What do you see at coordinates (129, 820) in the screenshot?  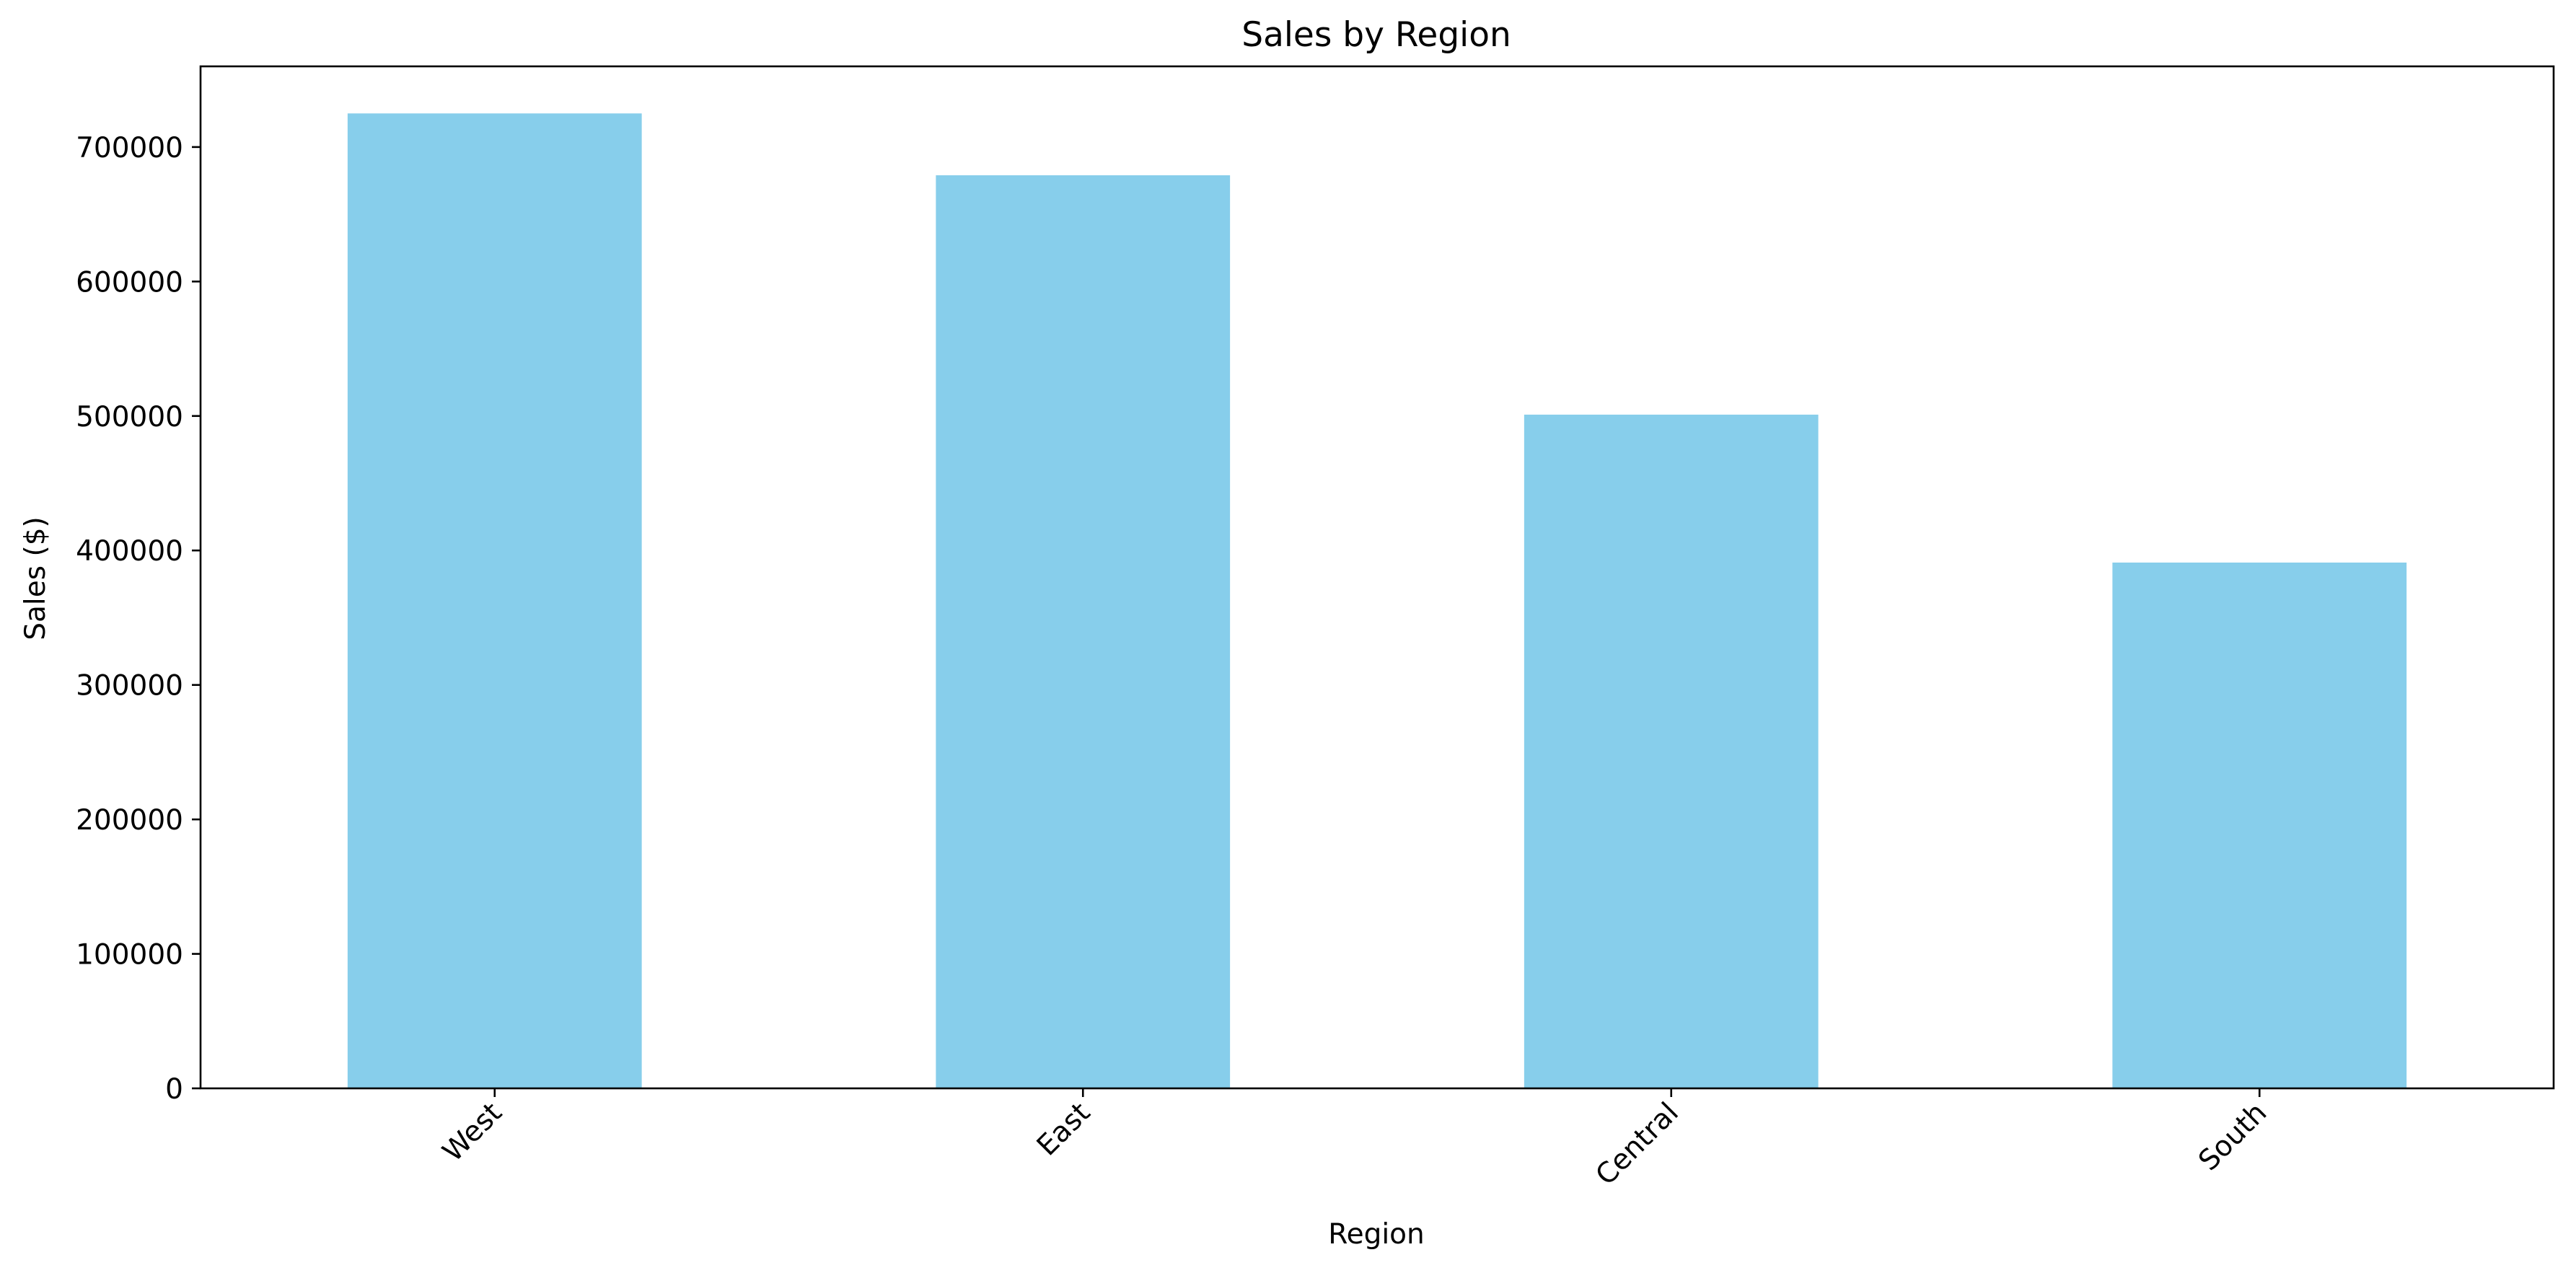 I see `y-tick-label: 200000` at bounding box center [129, 820].